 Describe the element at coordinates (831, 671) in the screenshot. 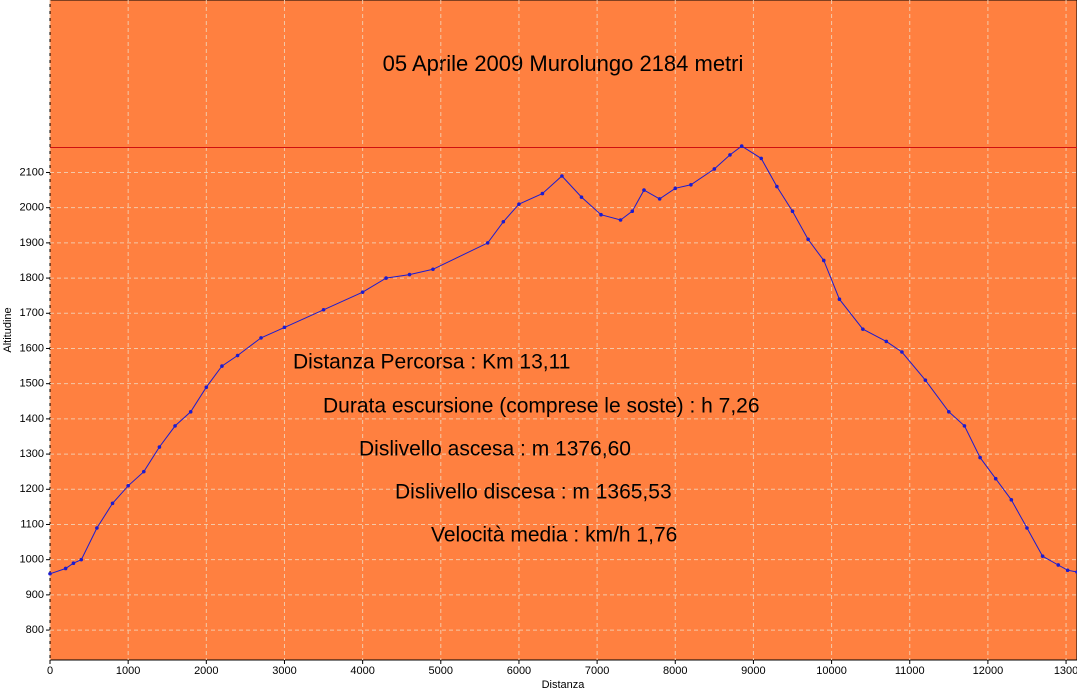

I see `x-tick-label: 10000` at that location.